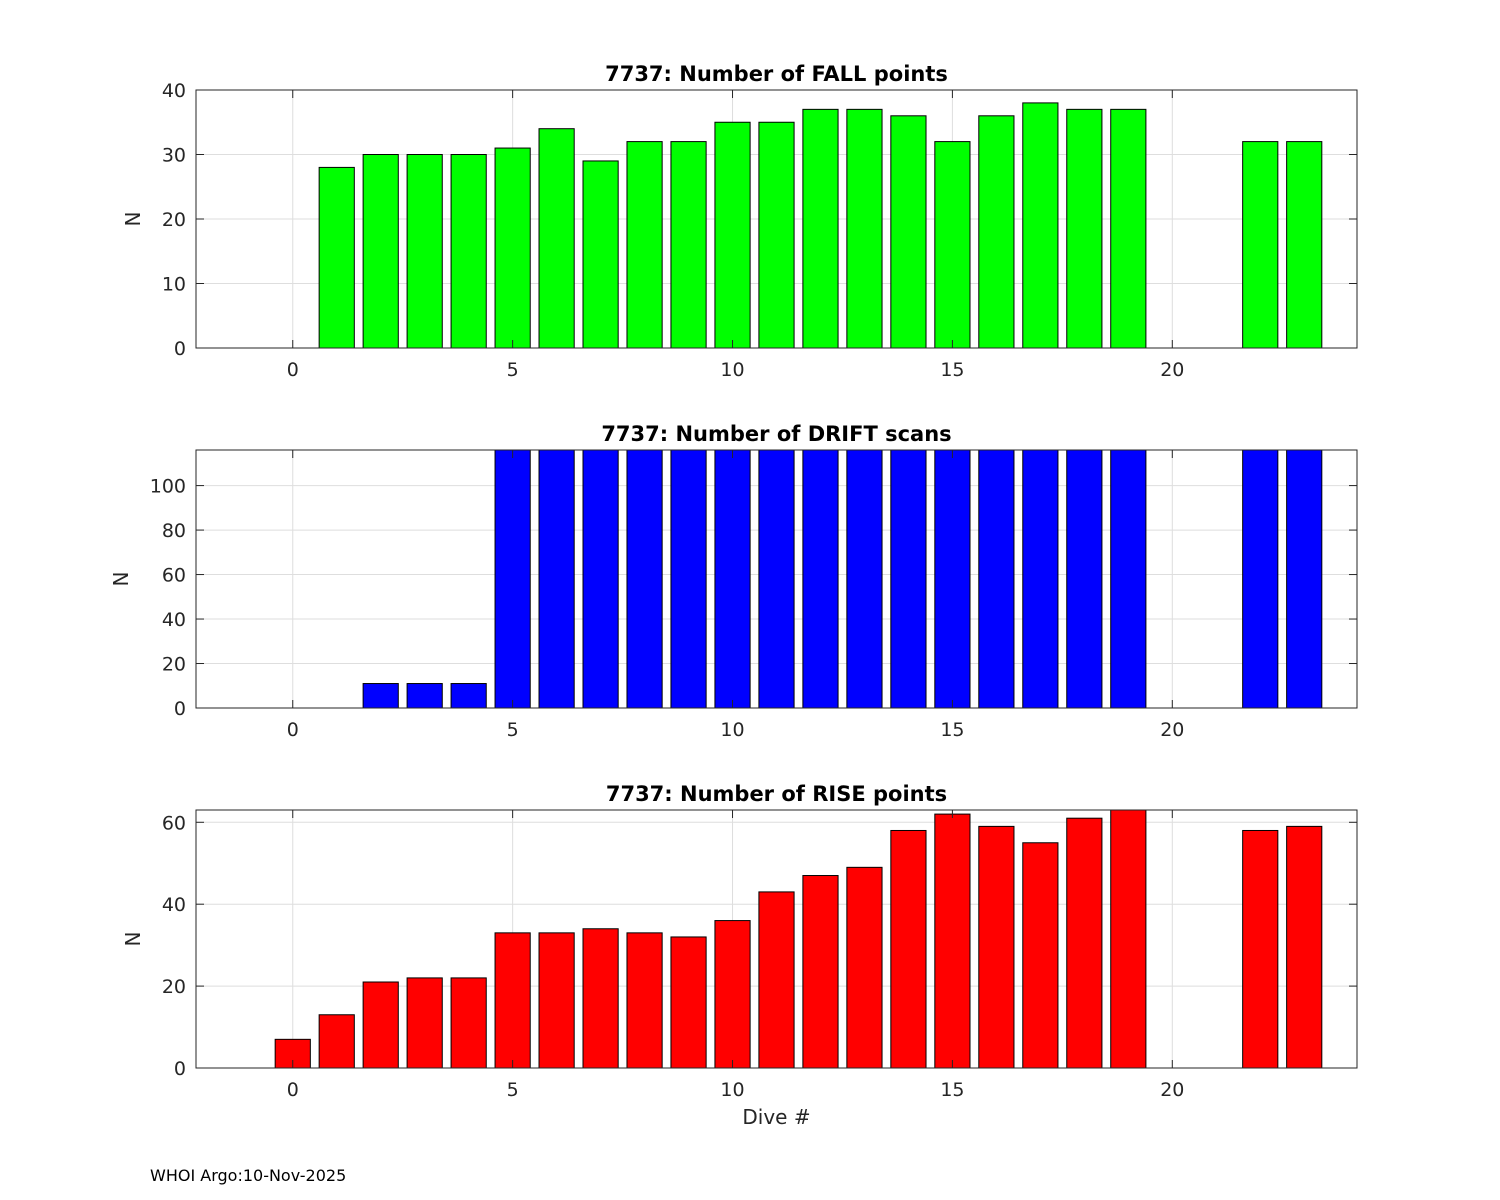 The width and height of the screenshot is (1500, 1200). Describe the element at coordinates (180, 709) in the screenshot. I see `drift-y-tick-label: 0` at that location.